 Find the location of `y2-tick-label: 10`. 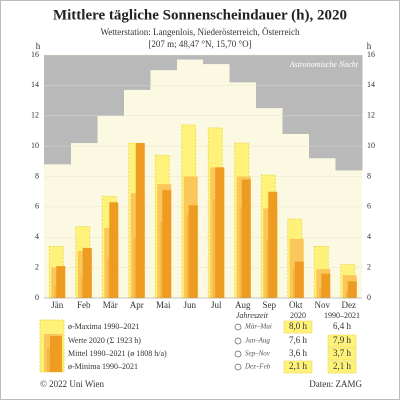

y2-tick-label: 10 is located at coordinates (371, 145).